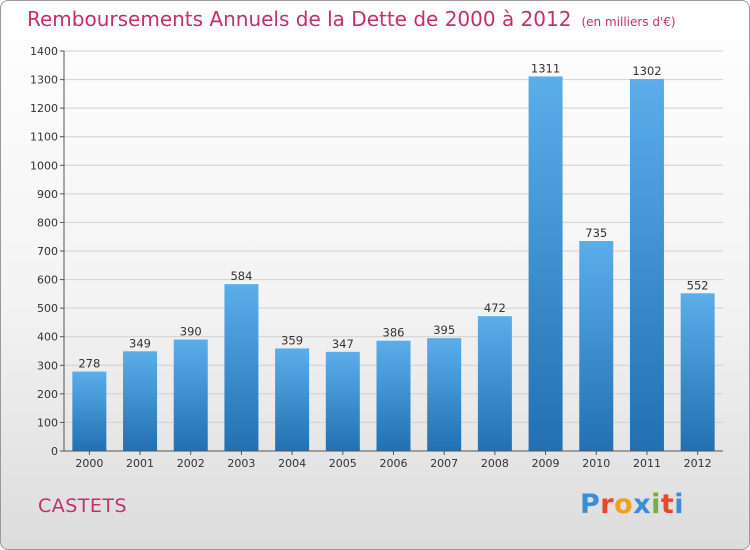  Describe the element at coordinates (241, 463) in the screenshot. I see `x-tick-label: 2003` at that location.